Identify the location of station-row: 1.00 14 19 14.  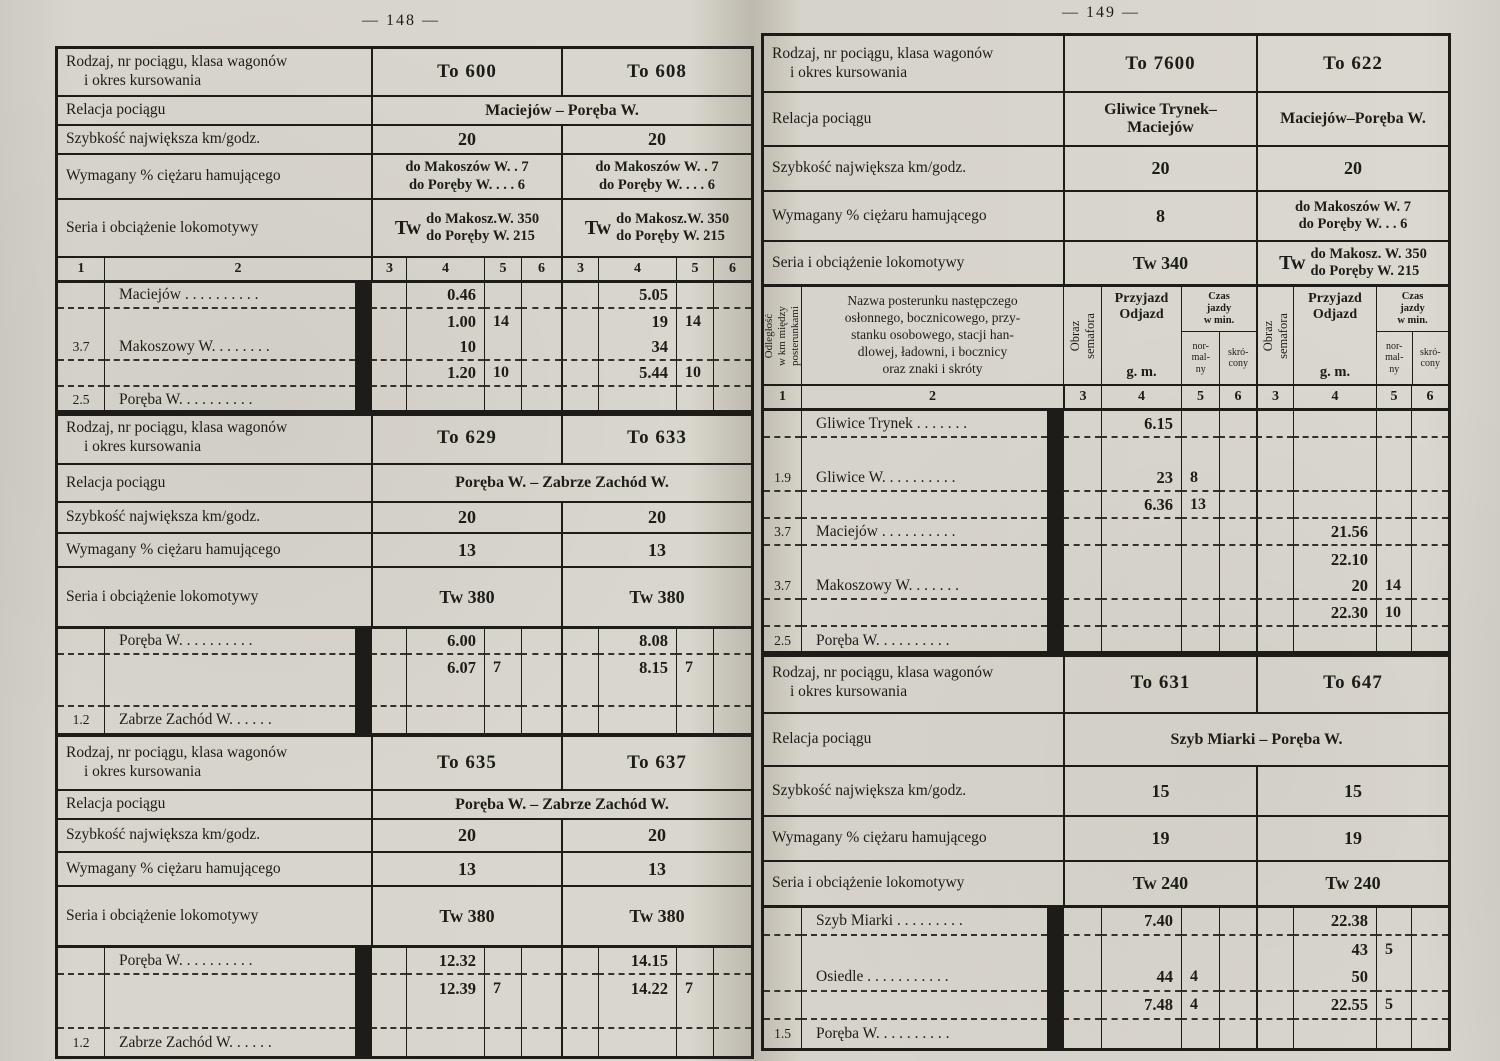
(404, 322).